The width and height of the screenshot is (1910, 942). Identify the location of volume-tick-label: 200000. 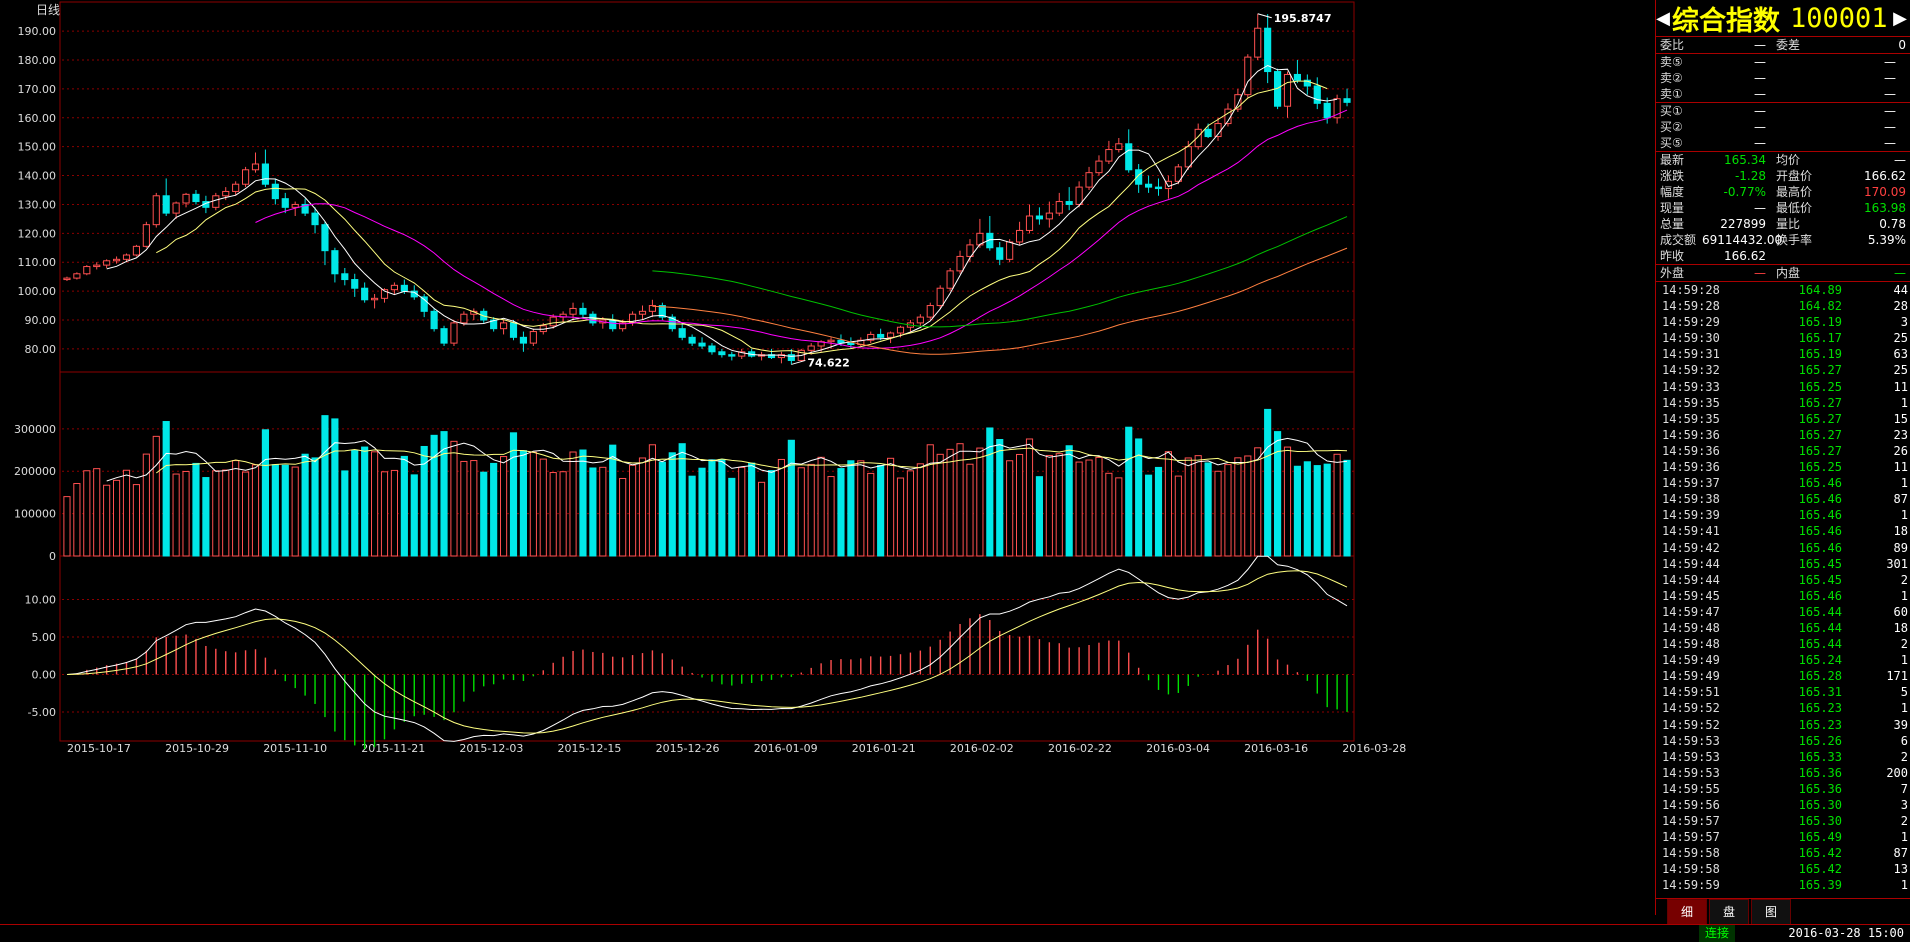
(35, 471).